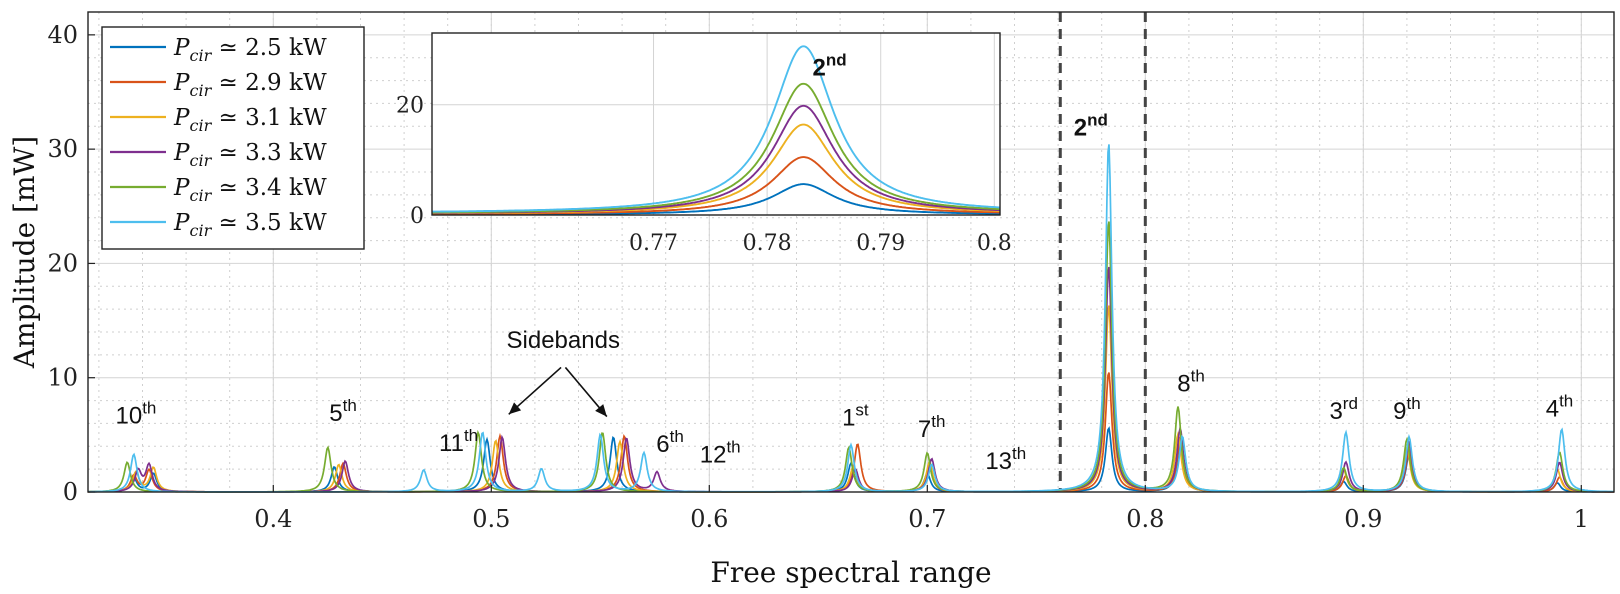 Image resolution: width=1620 pixels, height=594 pixels. I want to click on peak-order-number: 7, so click(924, 429).